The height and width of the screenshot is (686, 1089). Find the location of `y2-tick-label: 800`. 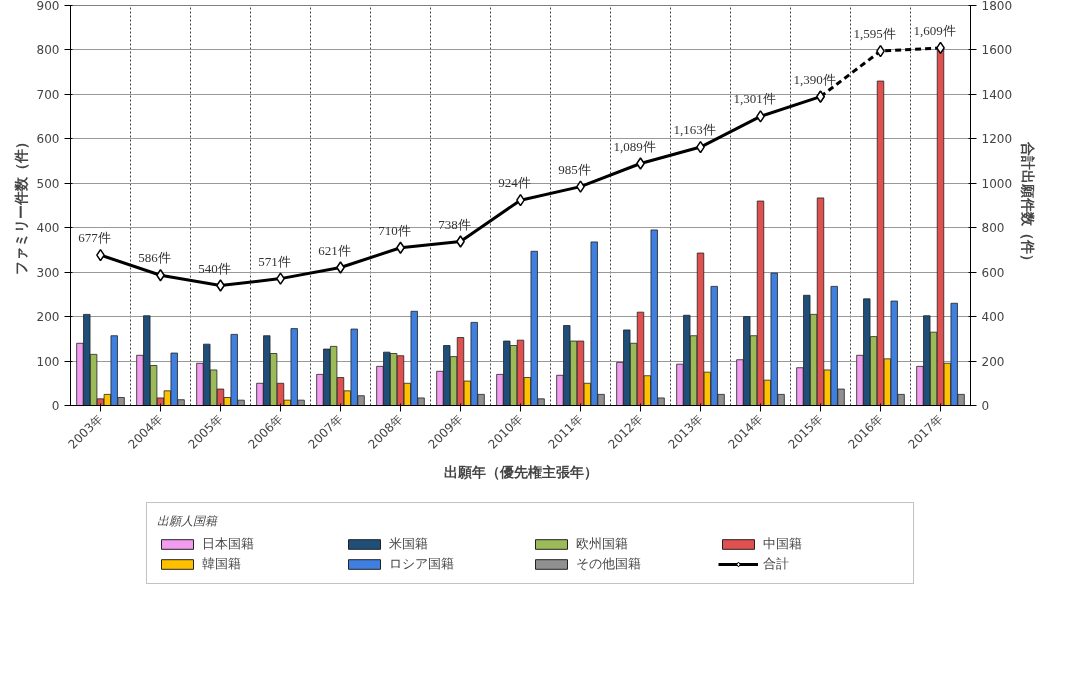

y2-tick-label: 800 is located at coordinates (993, 228).